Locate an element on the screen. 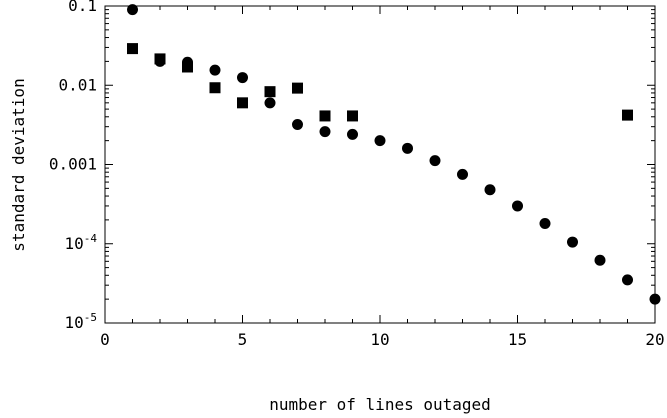 Image resolution: width=667 pixels, height=418 pixels. x-tick-label: 0 is located at coordinates (105, 339).